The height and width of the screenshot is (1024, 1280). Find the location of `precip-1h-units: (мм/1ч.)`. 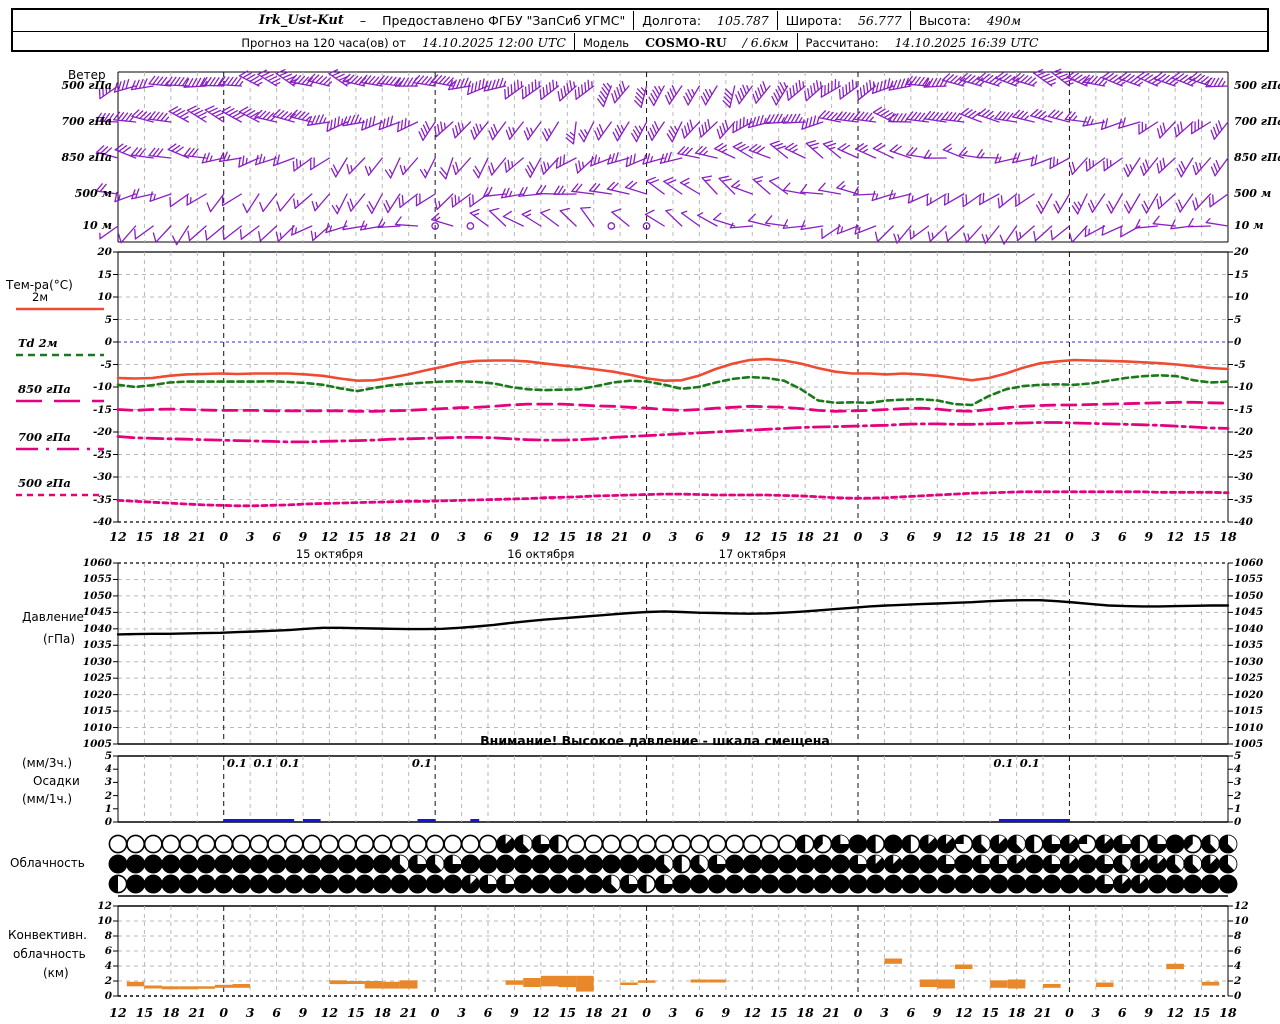

precip-1h-units: (мм/1ч.) is located at coordinates (47, 799).